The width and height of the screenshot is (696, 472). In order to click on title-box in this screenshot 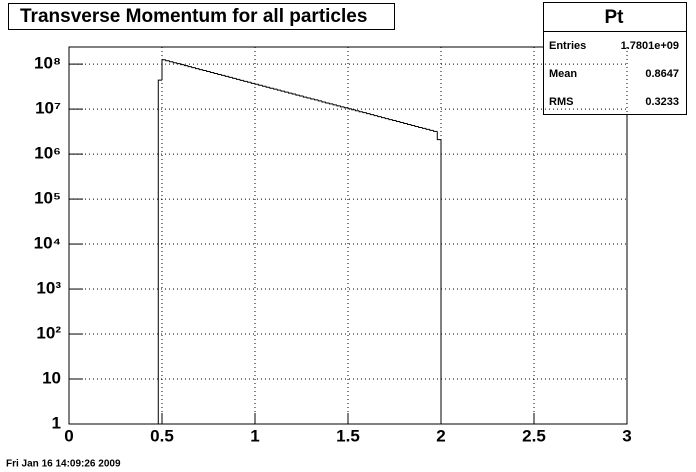, I will do `click(201, 16)`.